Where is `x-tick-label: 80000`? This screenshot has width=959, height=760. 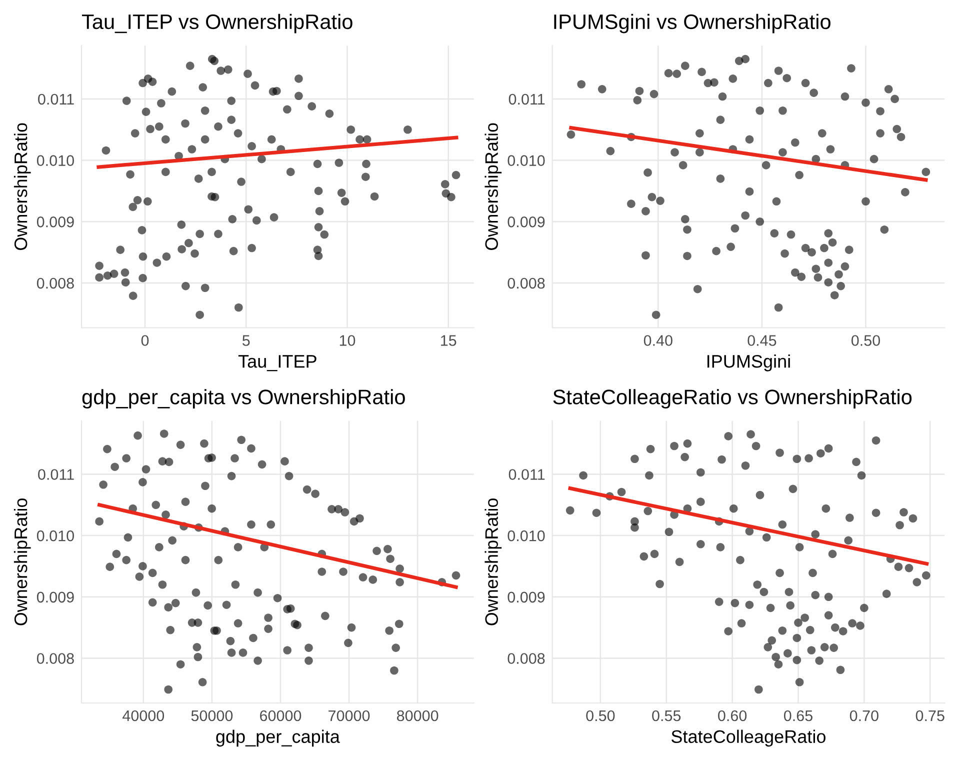 x-tick-label: 80000 is located at coordinates (417, 716).